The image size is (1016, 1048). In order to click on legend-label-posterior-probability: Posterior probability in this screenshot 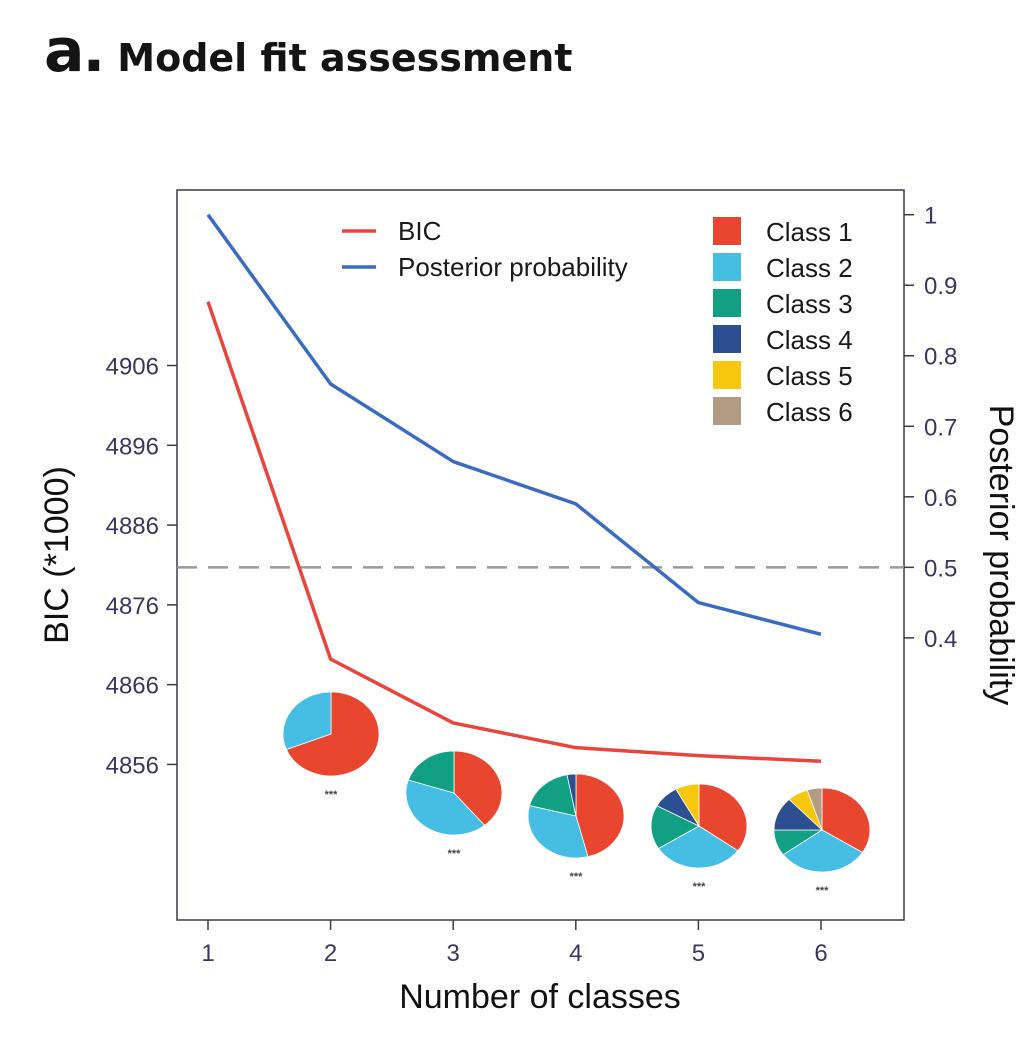, I will do `click(513, 267)`.